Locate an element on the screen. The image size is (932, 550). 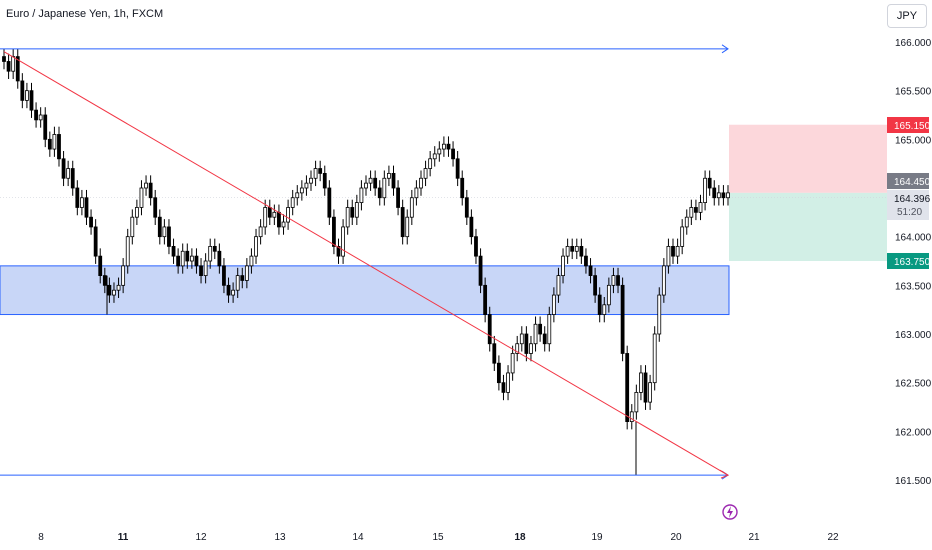
lightning-icon is located at coordinates (730, 512).